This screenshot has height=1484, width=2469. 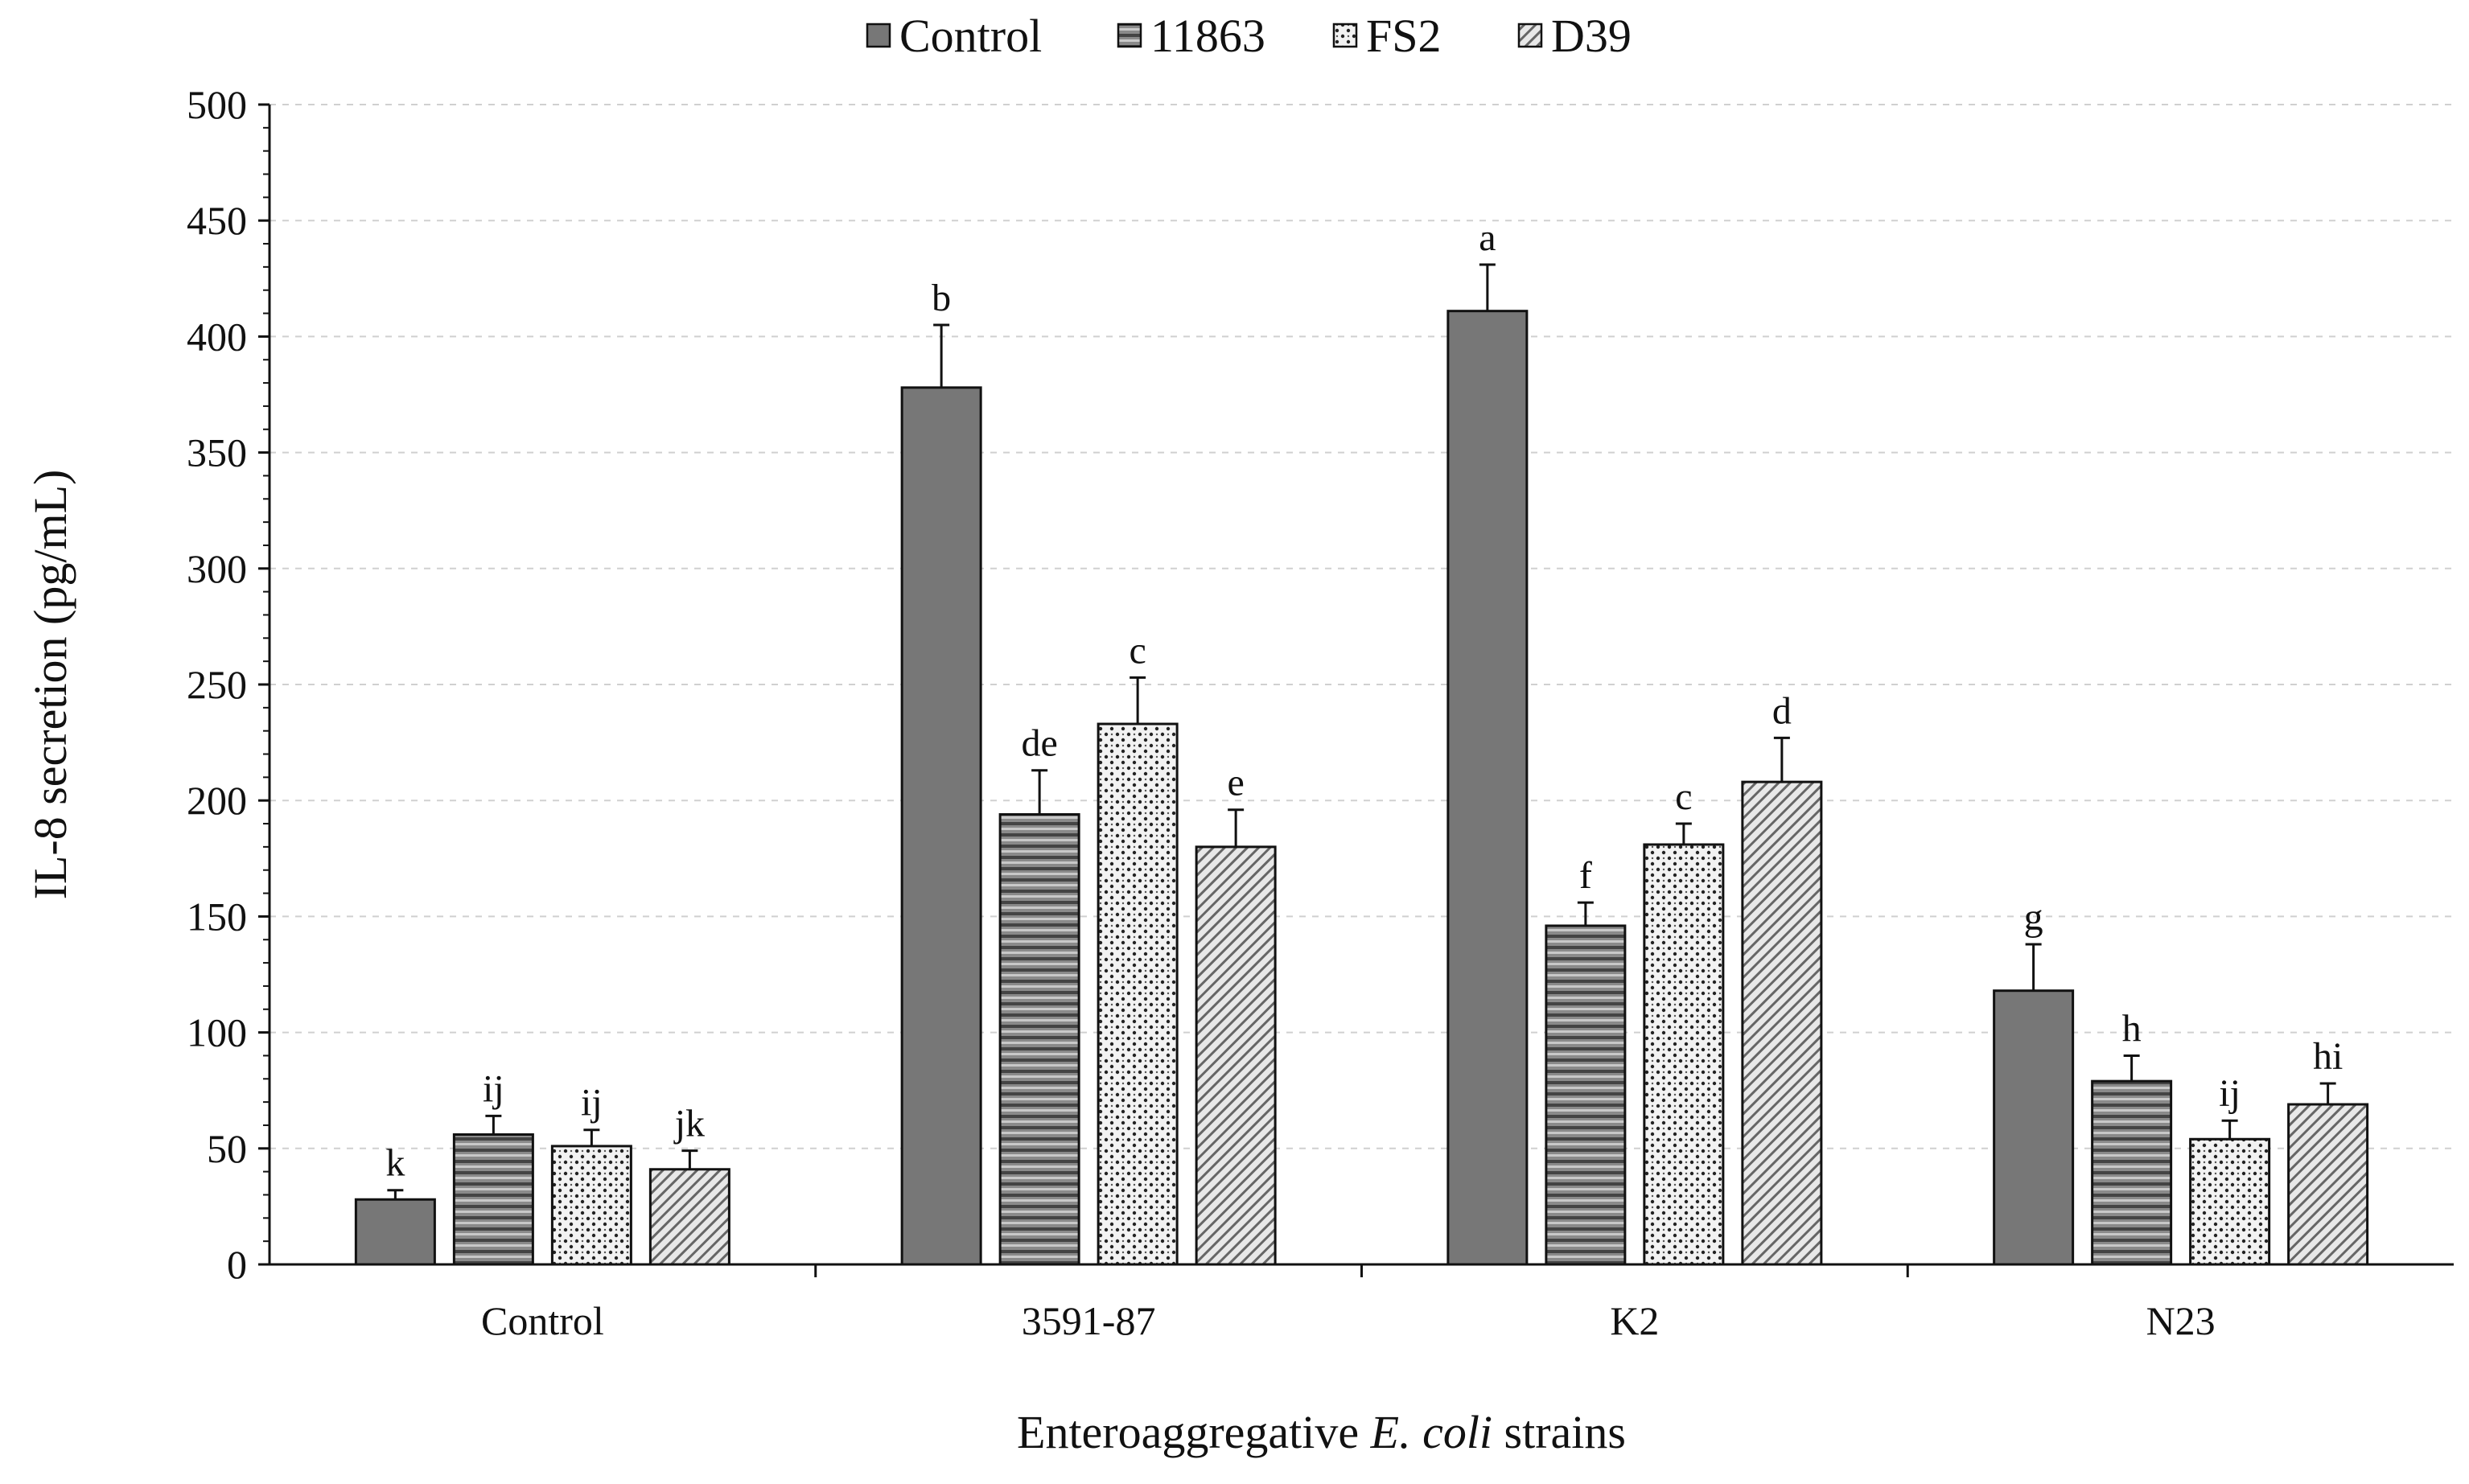 What do you see at coordinates (217, 337) in the screenshot?
I see `y-tick-label: 400` at bounding box center [217, 337].